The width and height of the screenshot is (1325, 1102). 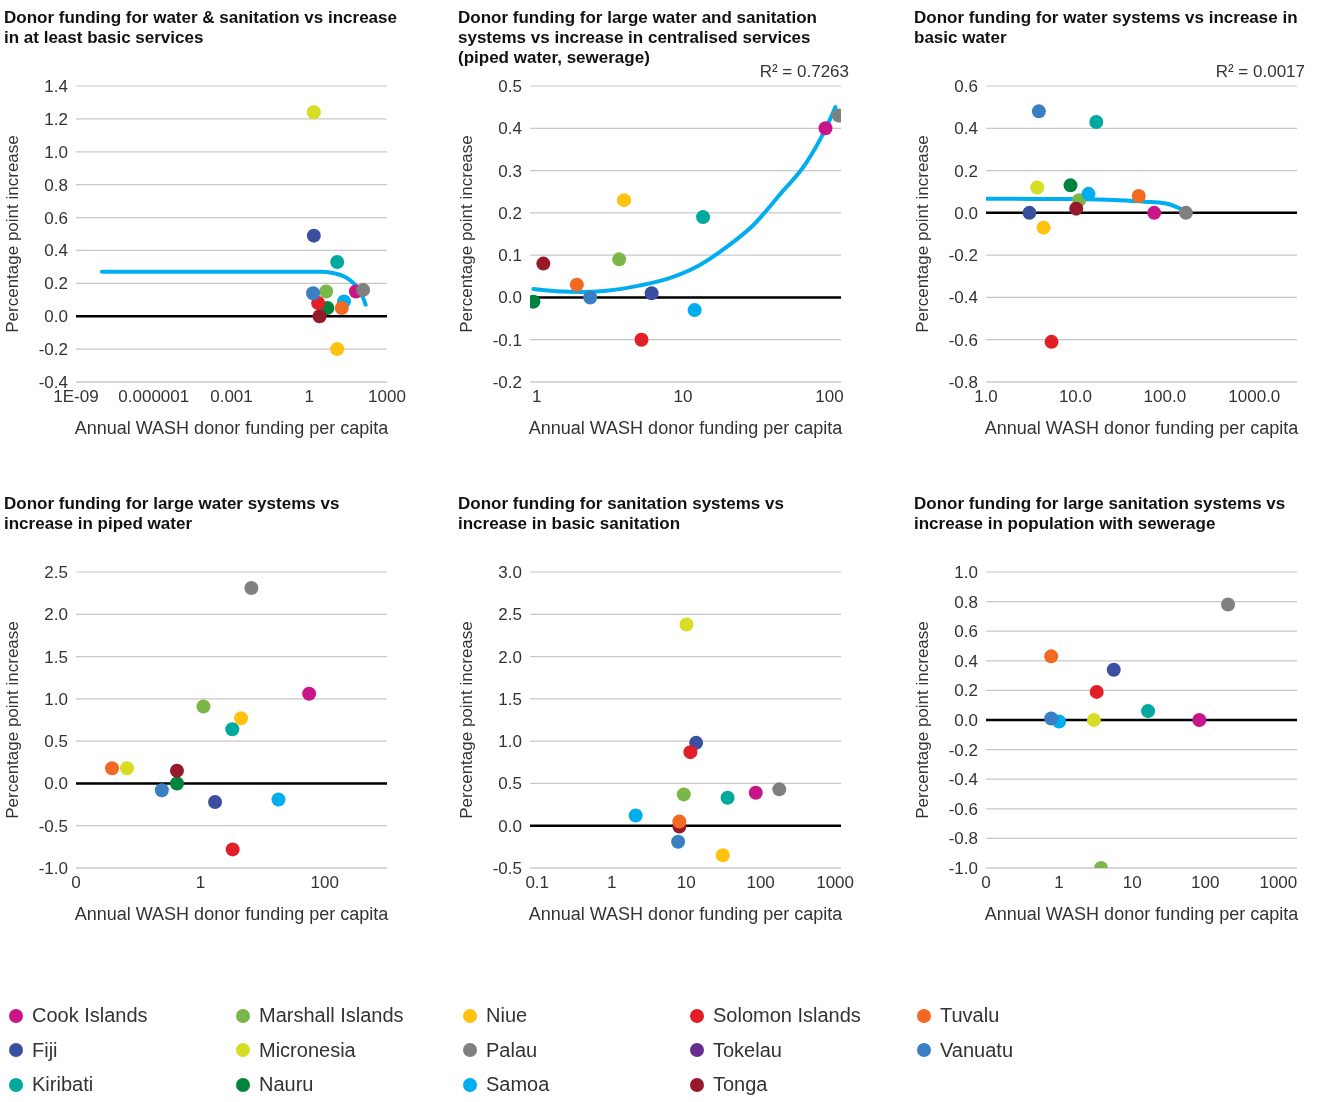 I want to click on legend-label: Tonga, so click(x=740, y=1084).